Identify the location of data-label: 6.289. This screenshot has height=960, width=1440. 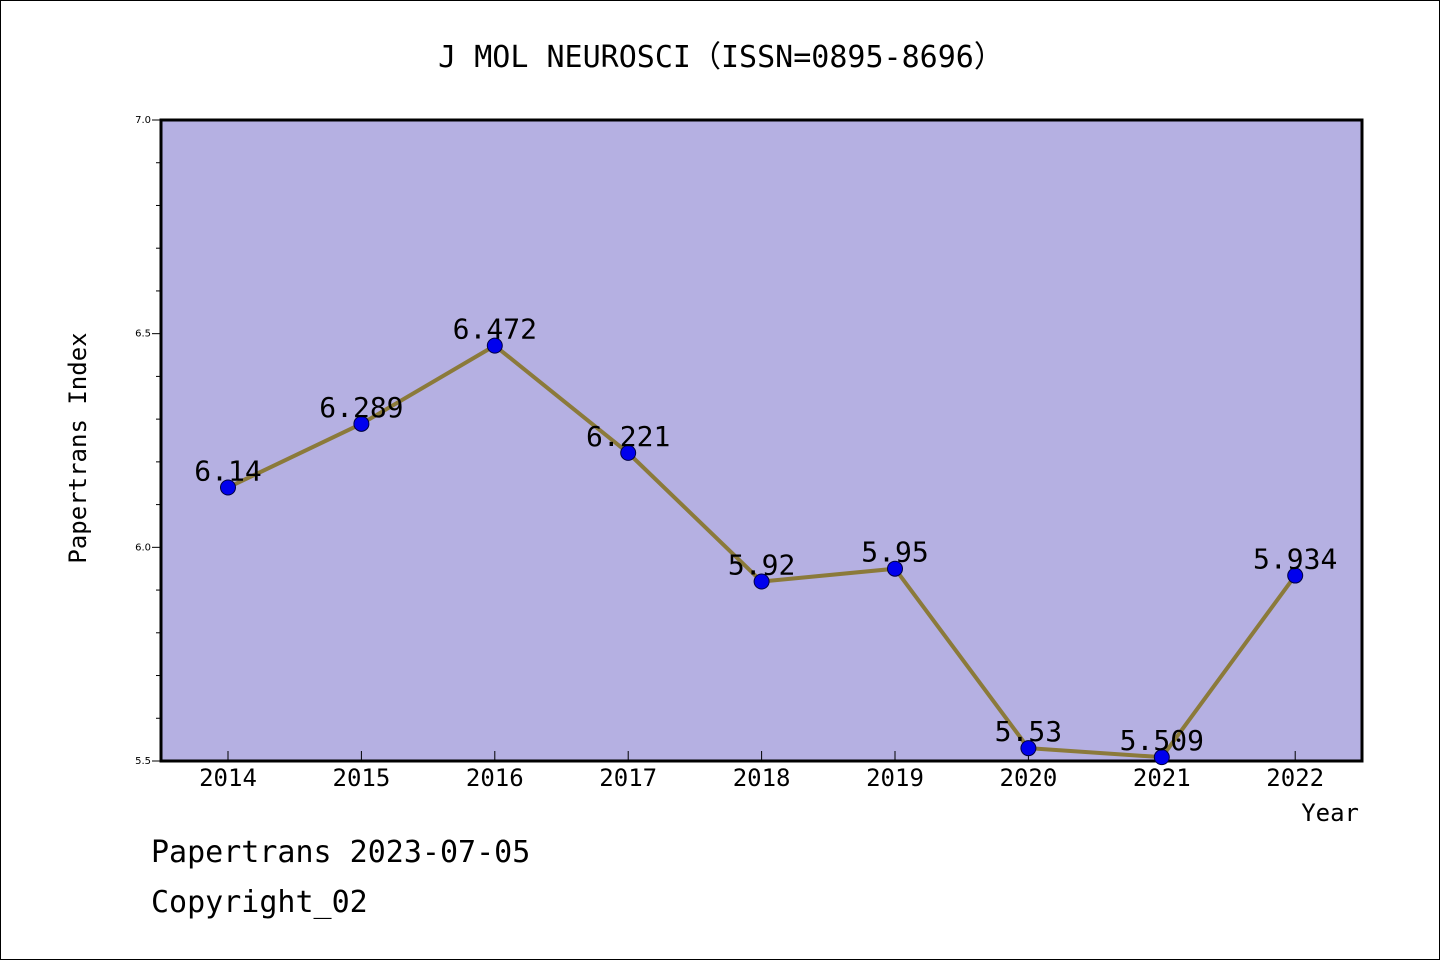
(361, 407).